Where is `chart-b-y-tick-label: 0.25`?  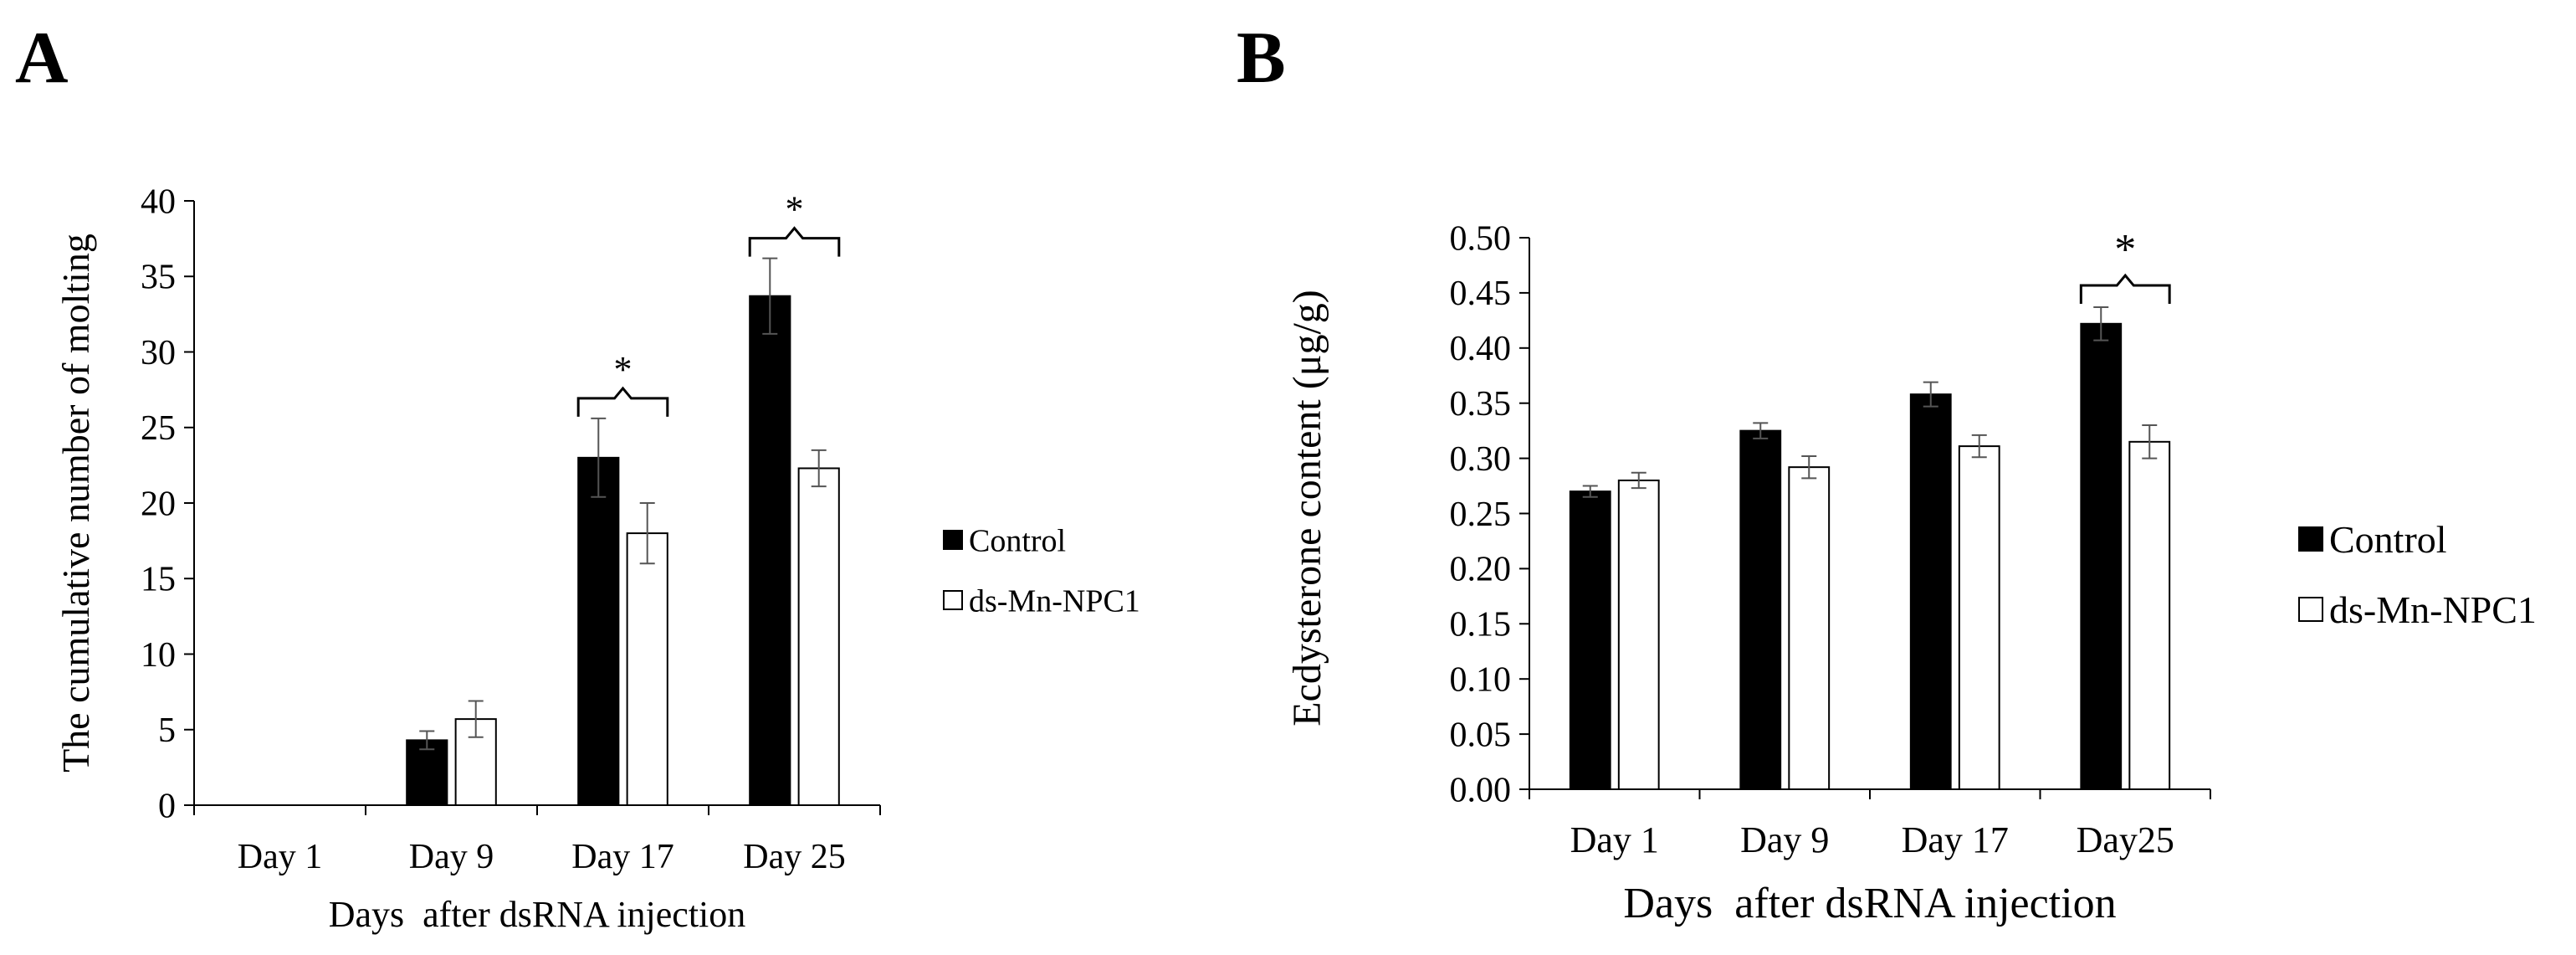 chart-b-y-tick-label: 0.25 is located at coordinates (1481, 514).